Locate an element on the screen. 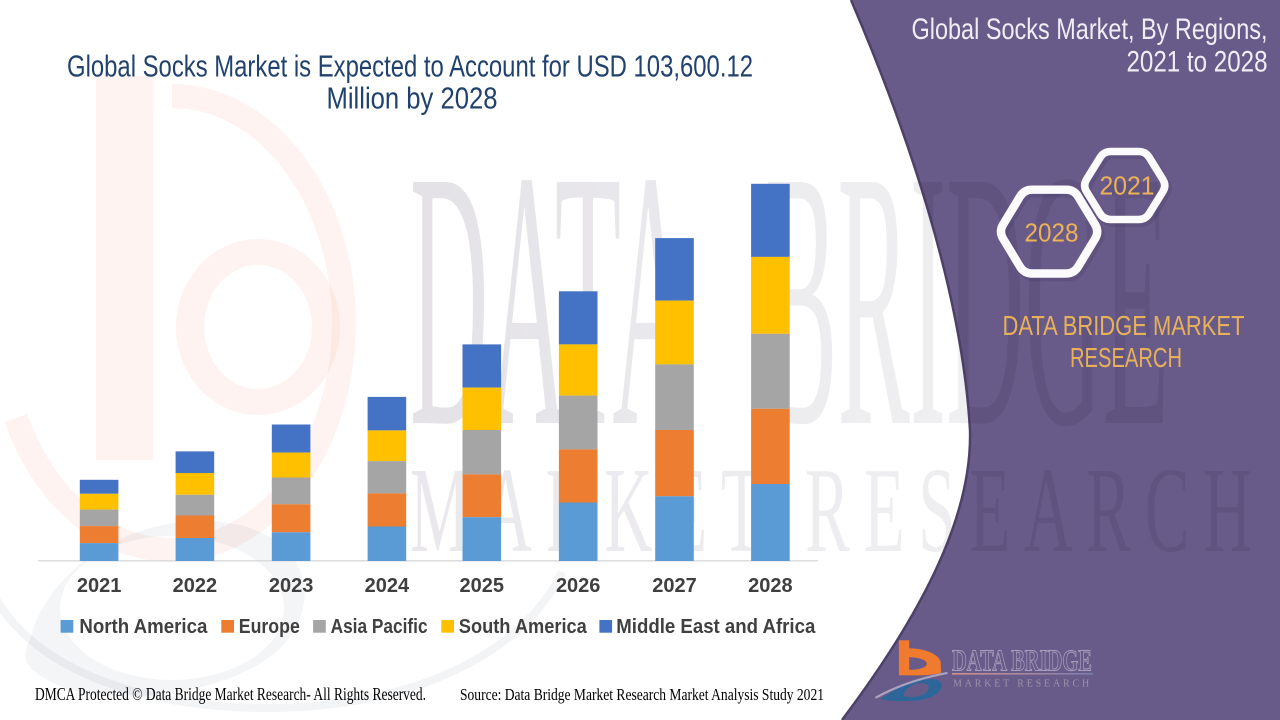 The image size is (1280, 720). svg-text: 2027 is located at coordinates (674, 586).